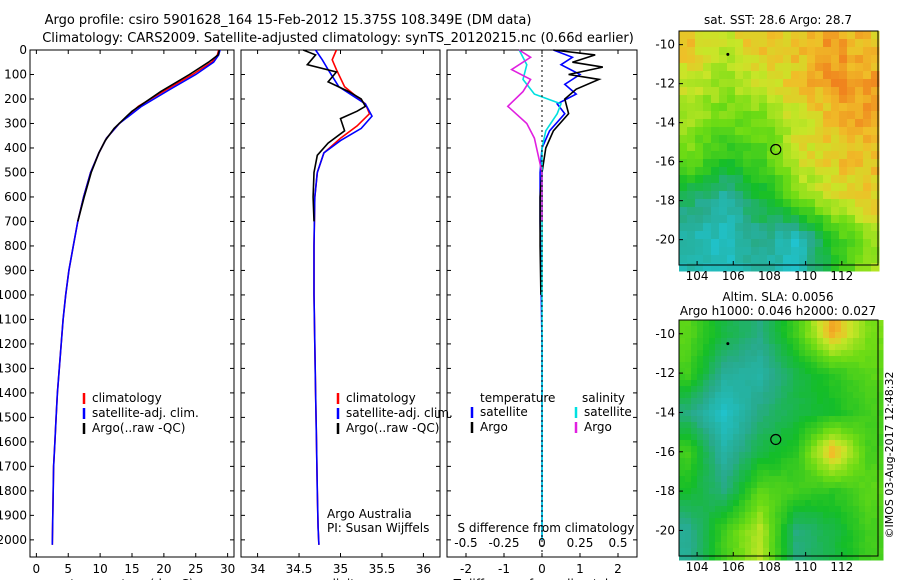  What do you see at coordinates (392, 428) in the screenshot?
I see `salinity-legend-label-2: Argo(..raw -QC)` at bounding box center [392, 428].